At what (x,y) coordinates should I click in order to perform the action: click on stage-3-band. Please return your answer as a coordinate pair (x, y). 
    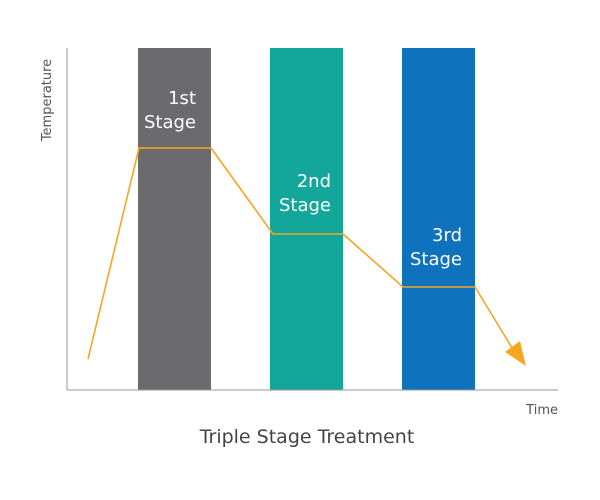
    Looking at the image, I should click on (438, 219).